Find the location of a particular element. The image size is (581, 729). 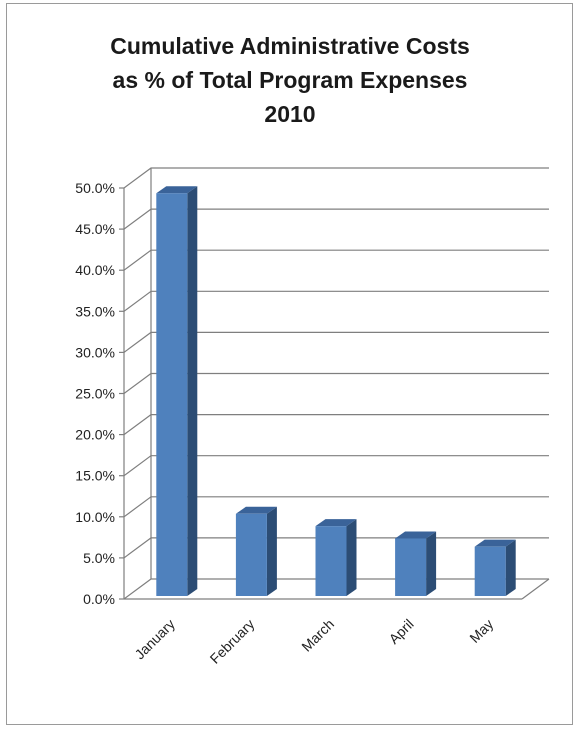

y-tick-label: 10.0% is located at coordinates (95, 517).